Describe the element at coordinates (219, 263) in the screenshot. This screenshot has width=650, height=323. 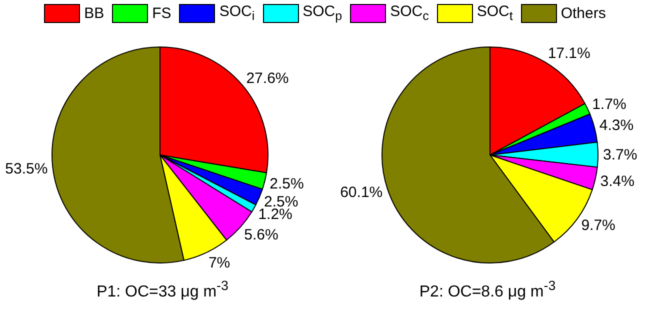
I see `data-label: 7%` at that location.